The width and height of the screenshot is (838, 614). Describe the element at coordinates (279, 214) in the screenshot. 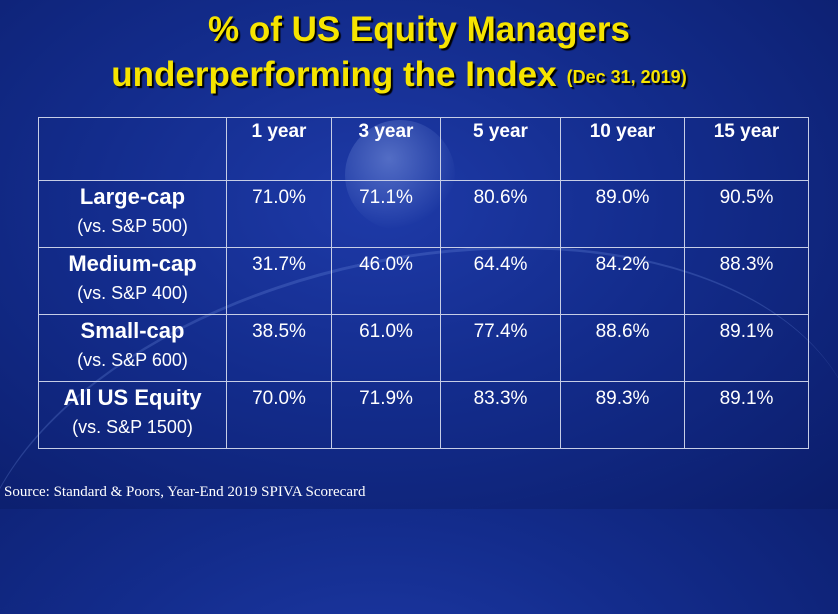

I see `table-cell: 71.0%` at that location.